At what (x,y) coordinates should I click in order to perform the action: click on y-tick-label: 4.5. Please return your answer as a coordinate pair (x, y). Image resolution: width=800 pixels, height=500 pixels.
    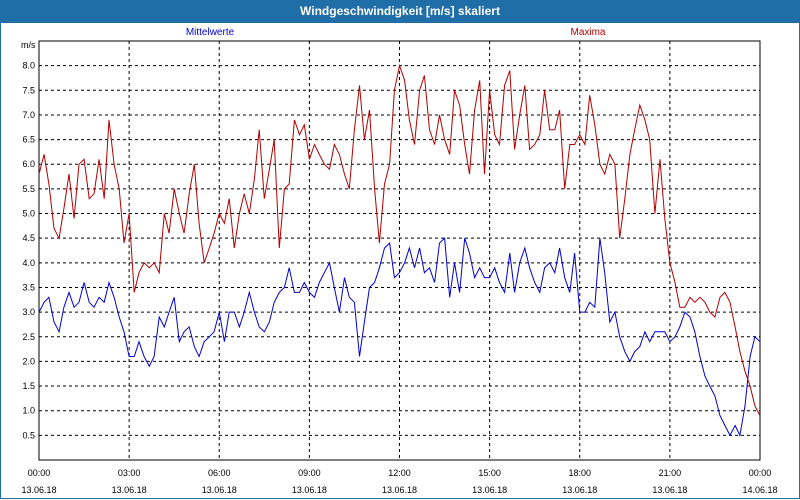
    Looking at the image, I should click on (28, 238).